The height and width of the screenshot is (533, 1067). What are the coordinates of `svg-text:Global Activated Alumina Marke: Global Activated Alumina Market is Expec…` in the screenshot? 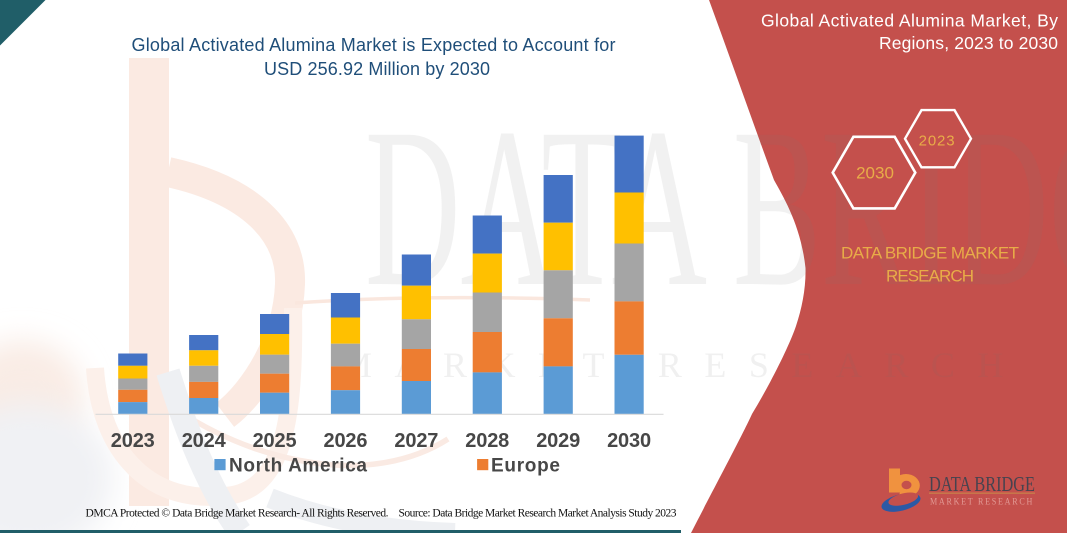 It's located at (374, 45).